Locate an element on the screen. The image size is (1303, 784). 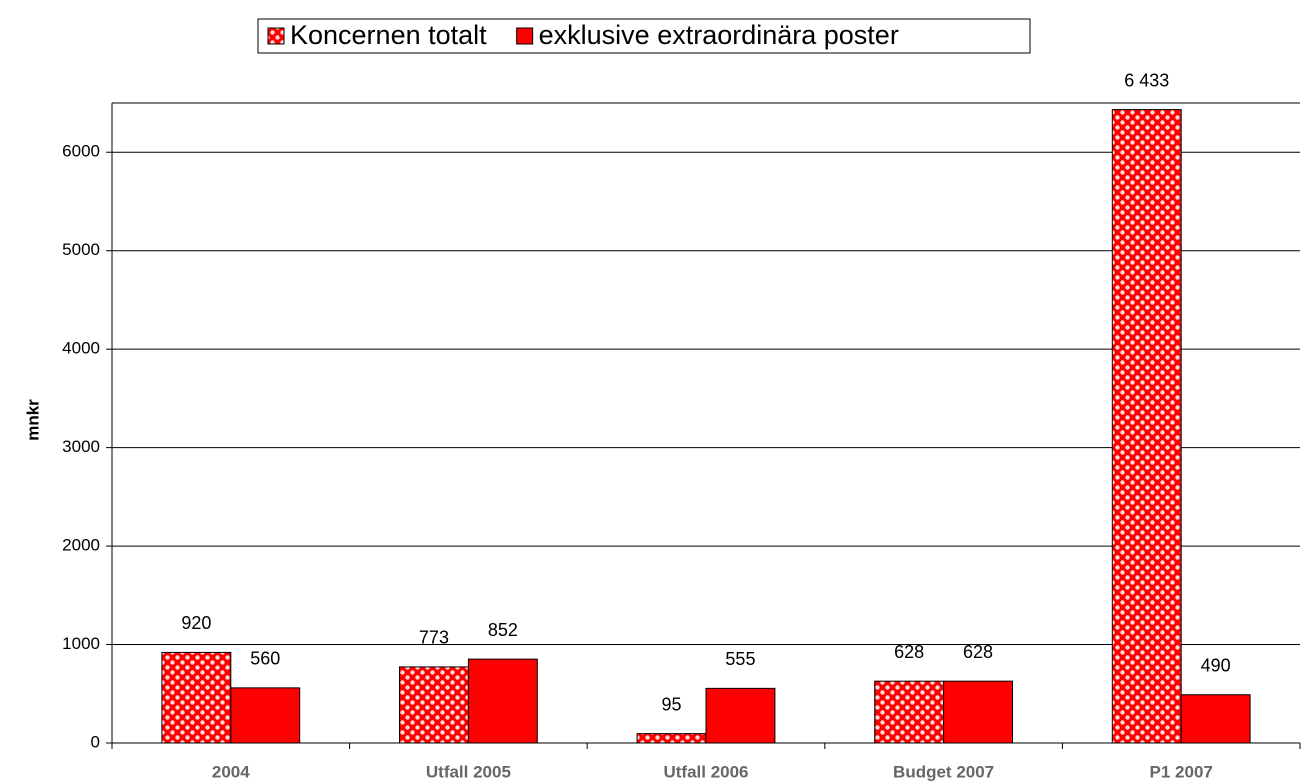
y-tick-label: 4000 is located at coordinates (81, 348).